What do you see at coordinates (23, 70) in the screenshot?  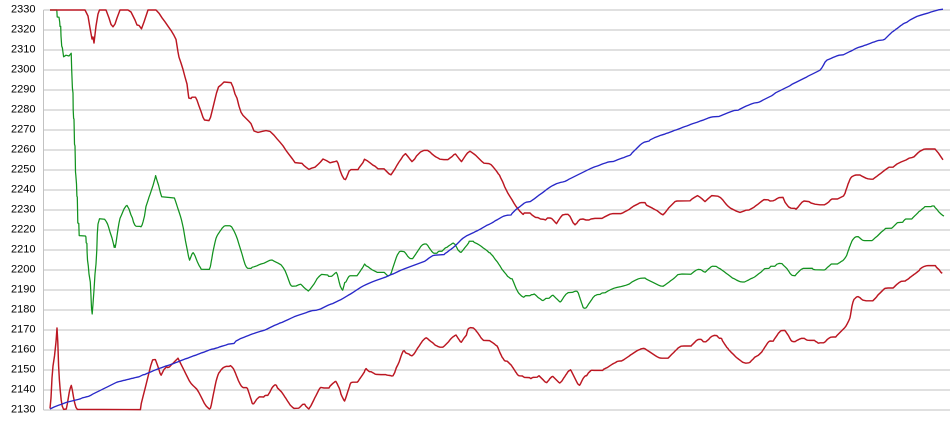 I see `svg-text: 2300` at bounding box center [23, 70].